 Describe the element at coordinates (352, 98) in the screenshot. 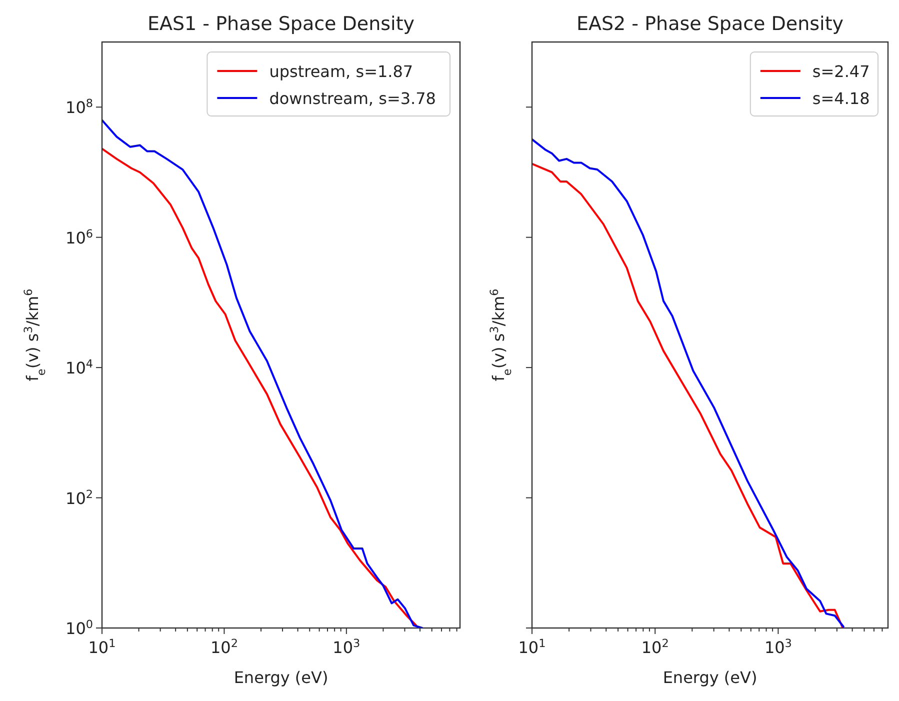

I see `legend-label: downstream, s=3.78` at that location.